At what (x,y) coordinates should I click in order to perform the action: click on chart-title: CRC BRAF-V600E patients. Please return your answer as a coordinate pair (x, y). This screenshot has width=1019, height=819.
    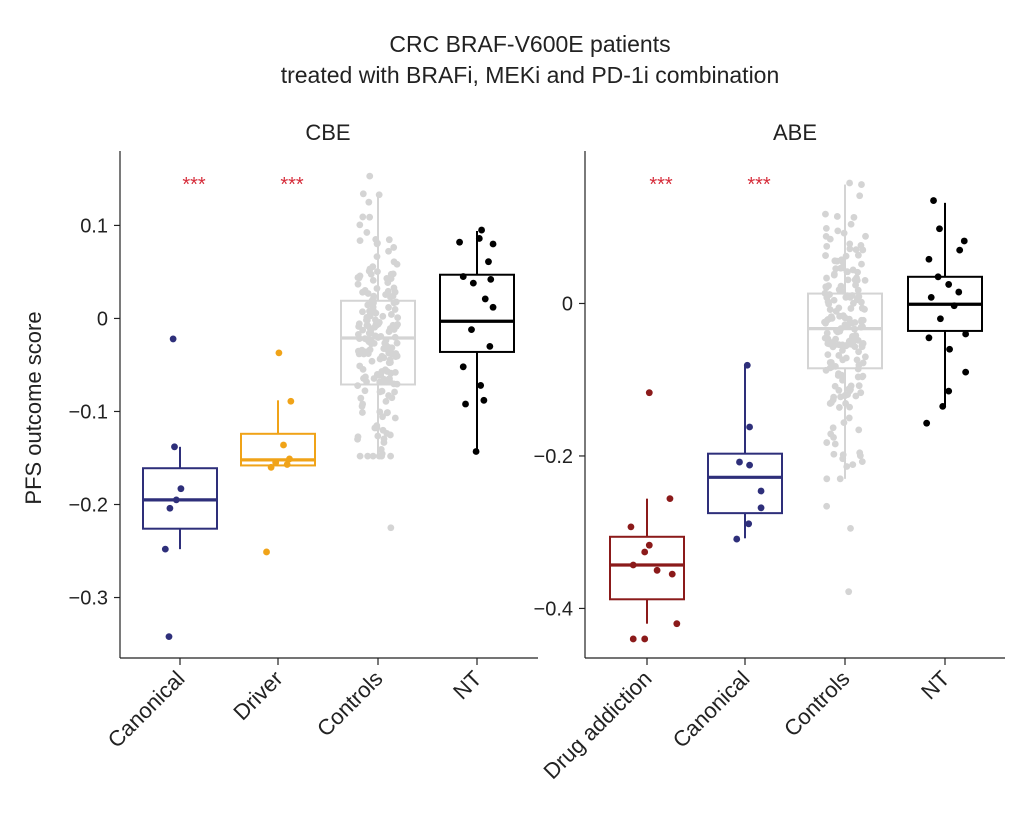
    Looking at the image, I should click on (529, 44).